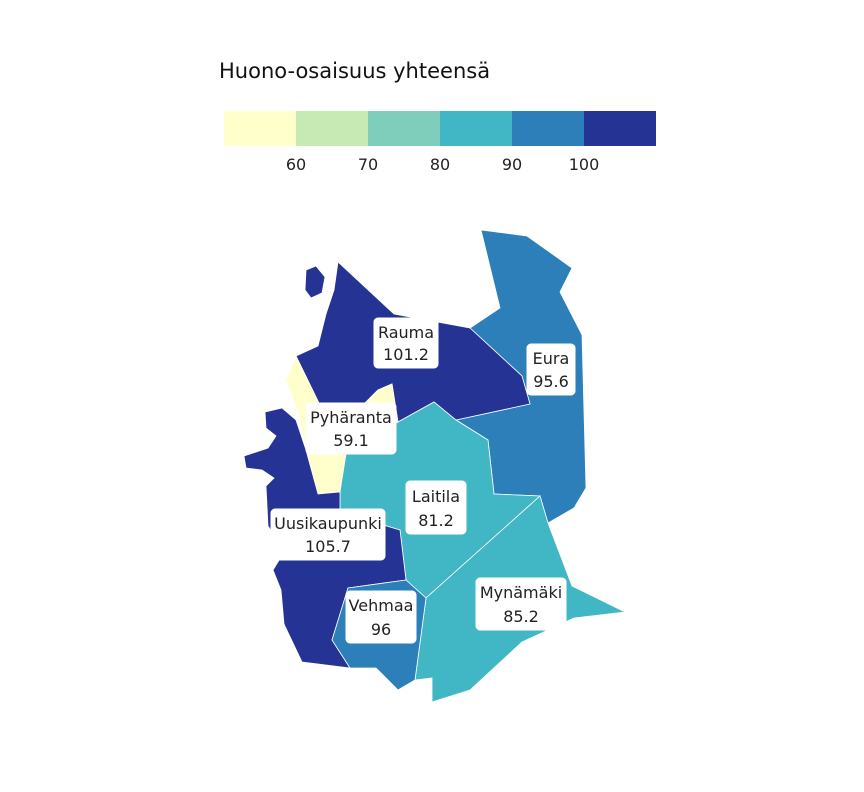  What do you see at coordinates (328, 546) in the screenshot?
I see `region-value: 105.7` at bounding box center [328, 546].